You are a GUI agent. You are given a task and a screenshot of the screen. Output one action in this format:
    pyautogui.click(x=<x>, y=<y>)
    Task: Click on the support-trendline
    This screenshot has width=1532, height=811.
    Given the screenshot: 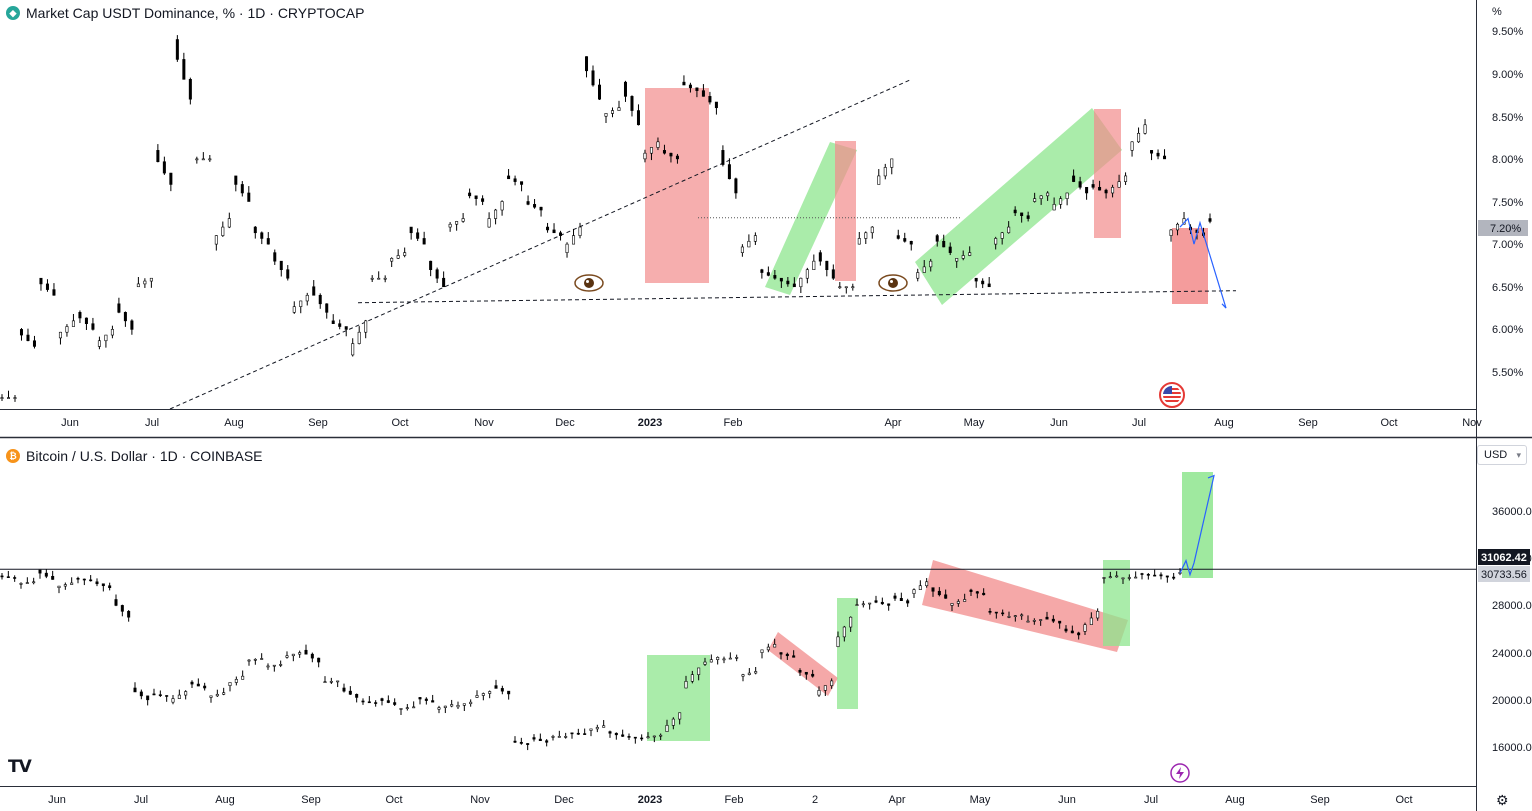 What is the action you would take?
    pyautogui.click(x=797, y=297)
    